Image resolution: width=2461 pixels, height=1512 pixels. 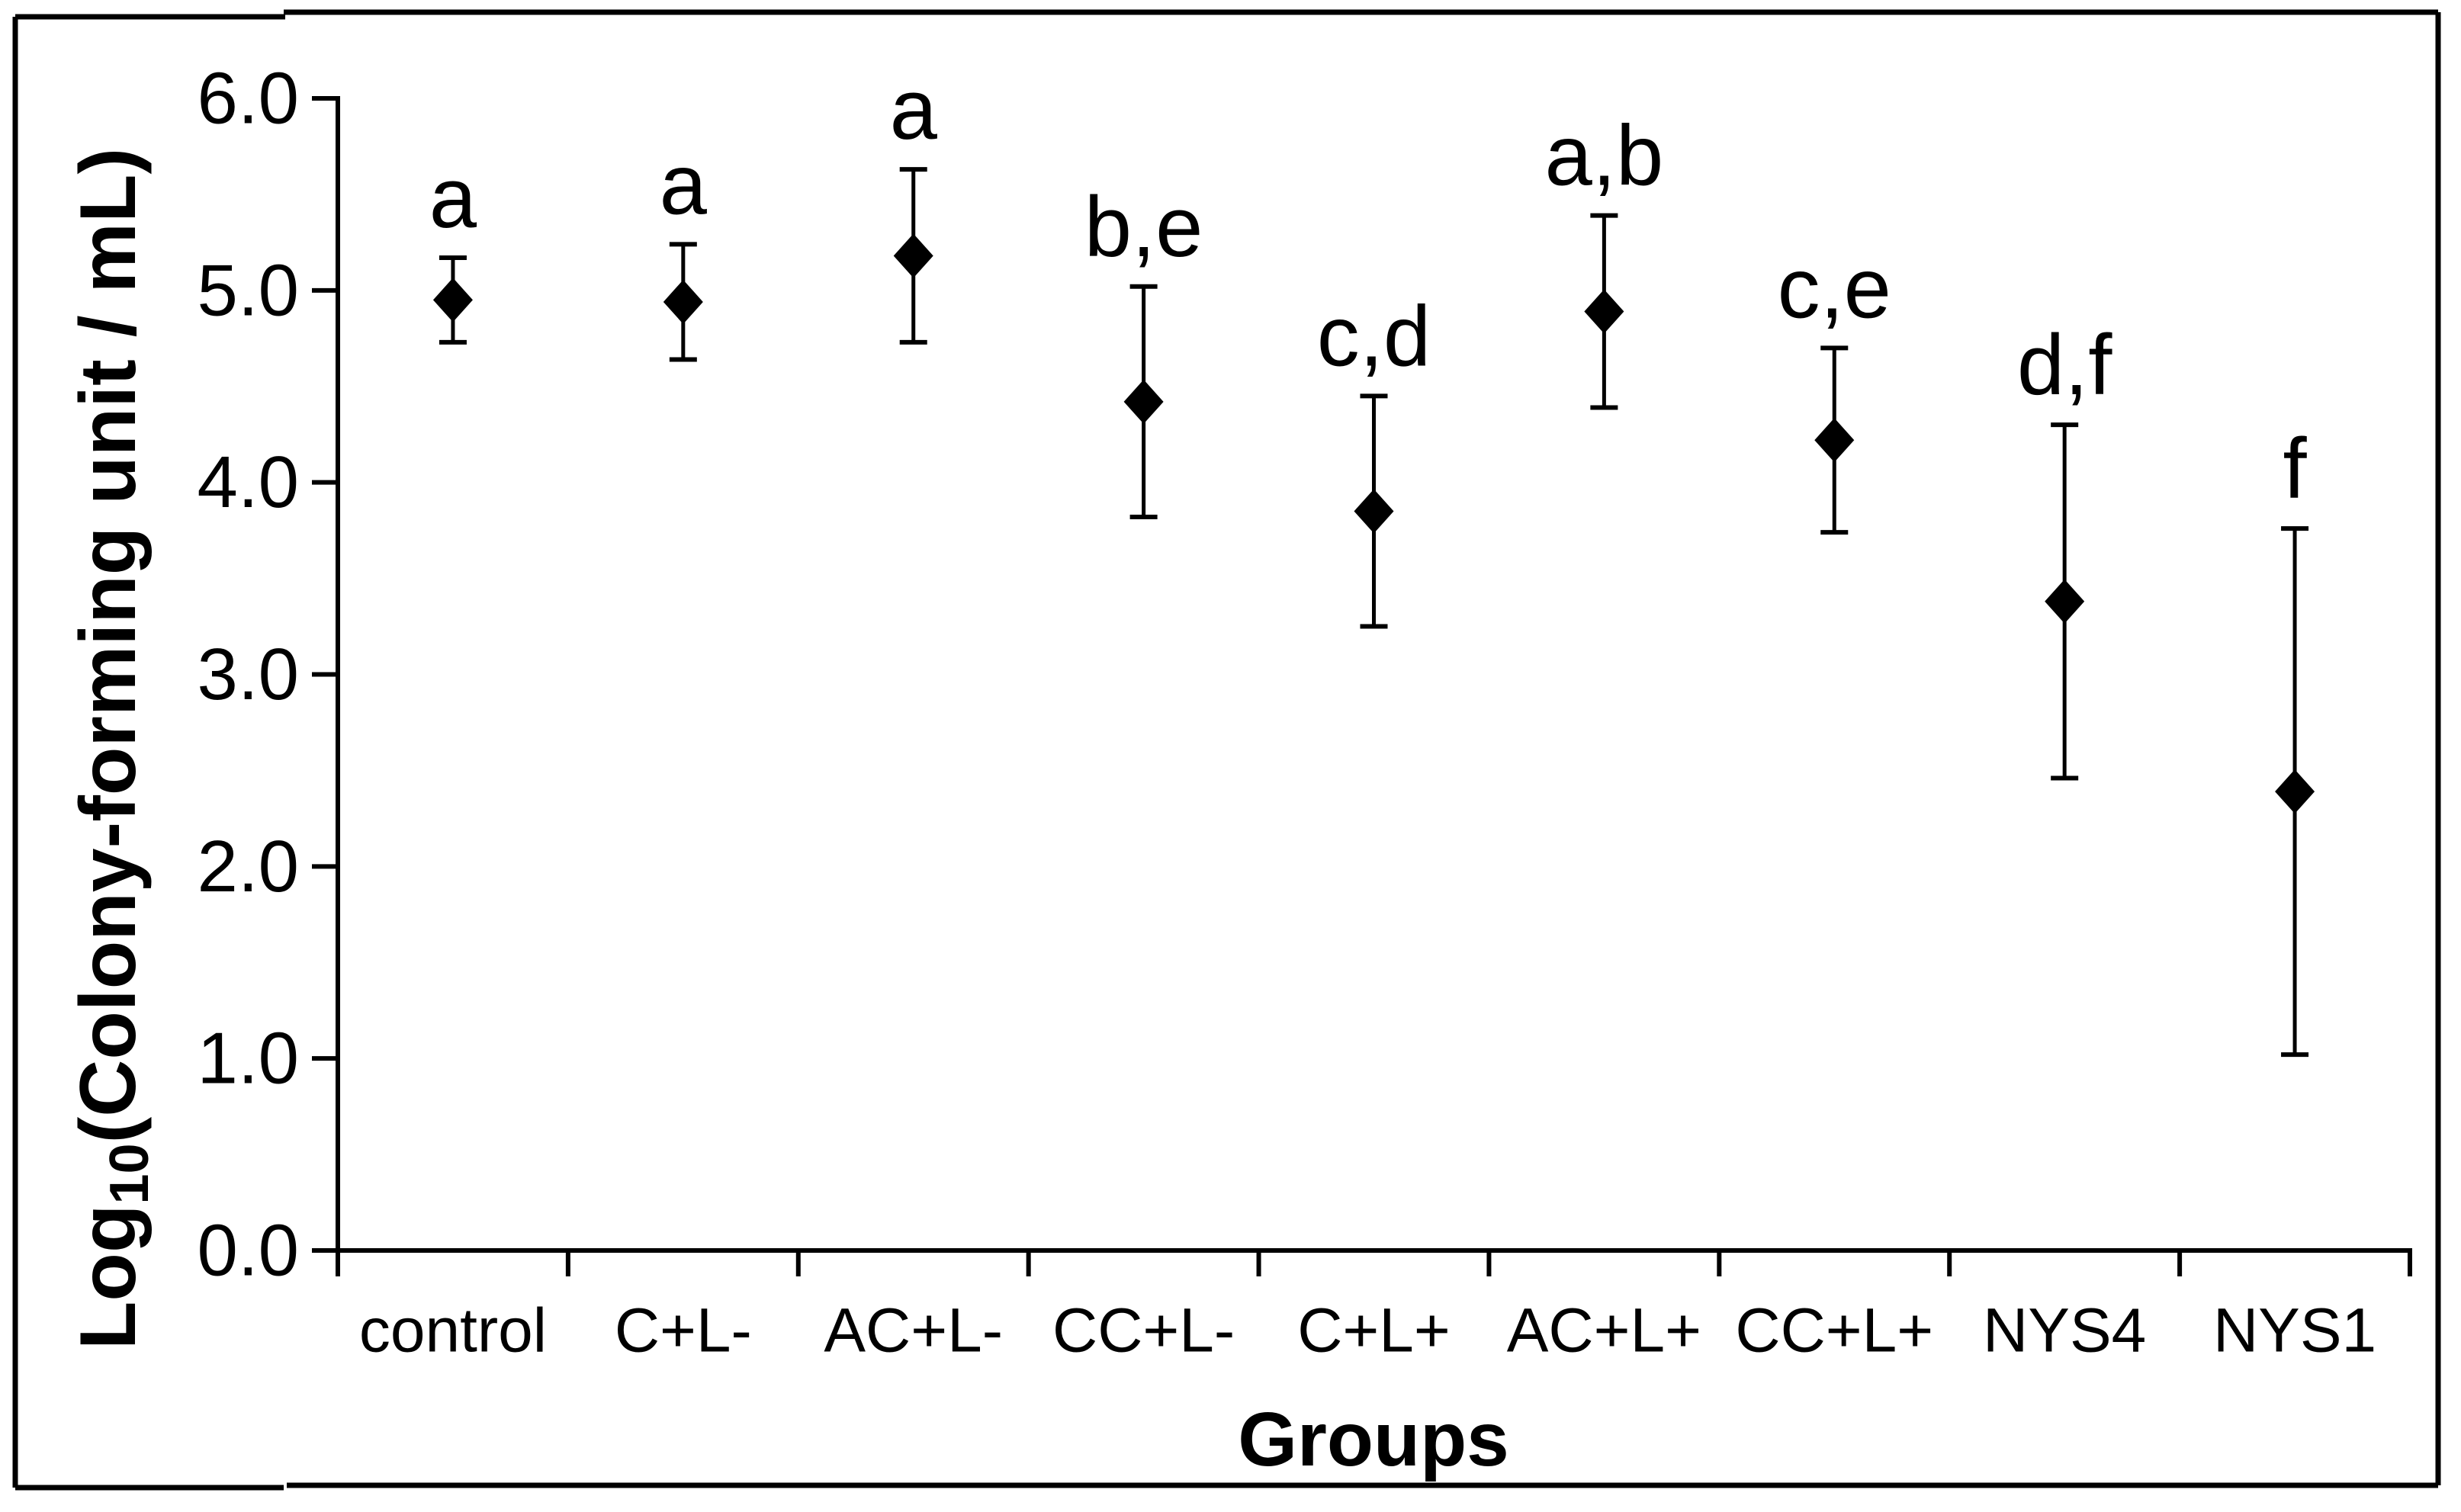 What do you see at coordinates (1604, 1331) in the screenshot?
I see `x-tick-label: AC+L+` at bounding box center [1604, 1331].